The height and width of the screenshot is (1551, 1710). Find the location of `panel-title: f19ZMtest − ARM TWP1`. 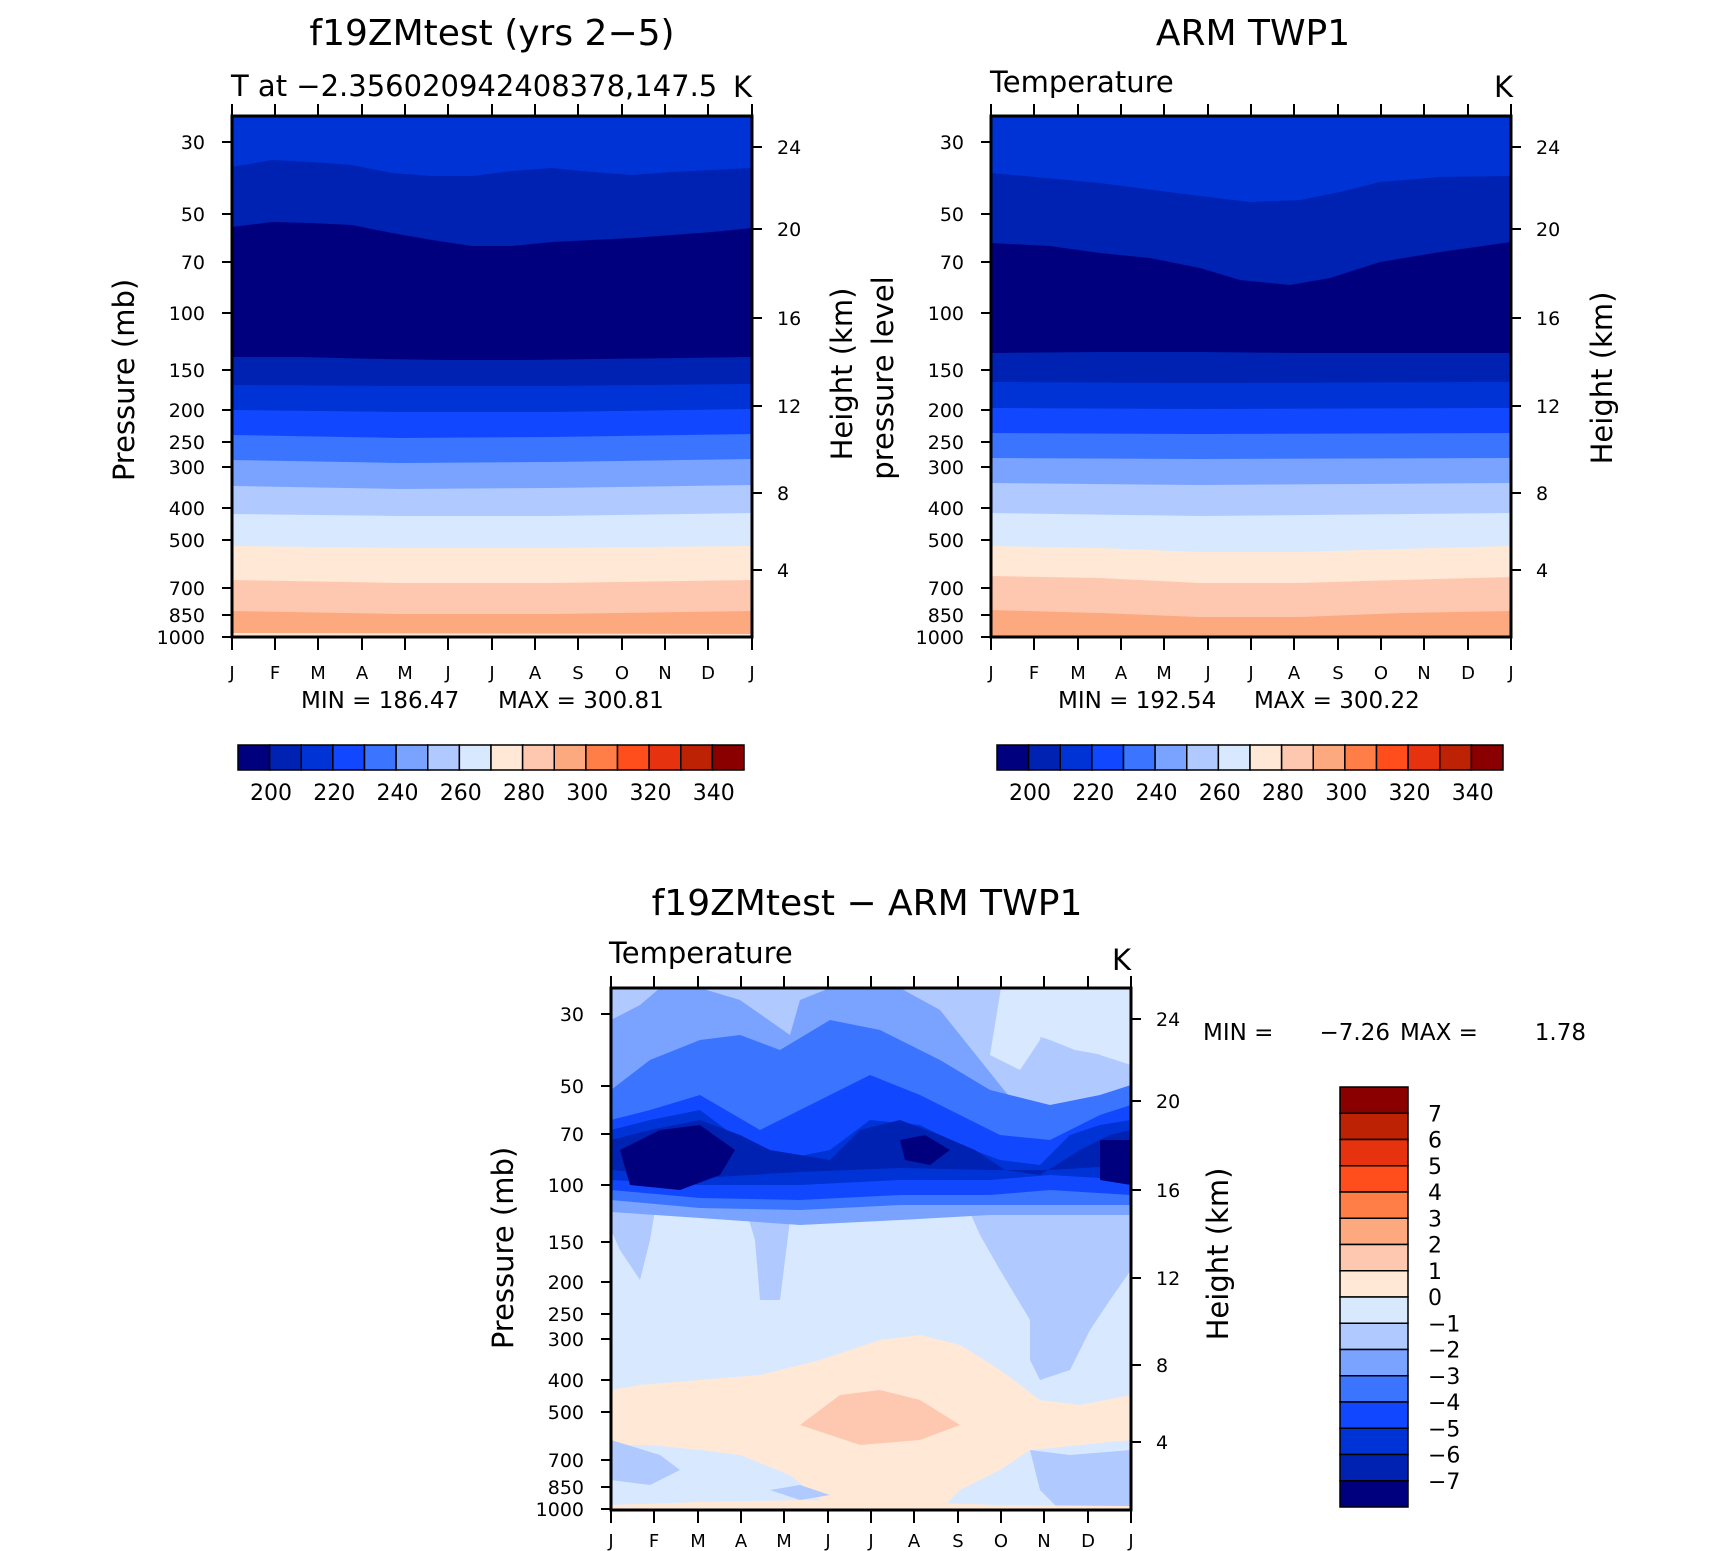

panel-title: f19ZMtest − ARM TWP1 is located at coordinates (867, 903).